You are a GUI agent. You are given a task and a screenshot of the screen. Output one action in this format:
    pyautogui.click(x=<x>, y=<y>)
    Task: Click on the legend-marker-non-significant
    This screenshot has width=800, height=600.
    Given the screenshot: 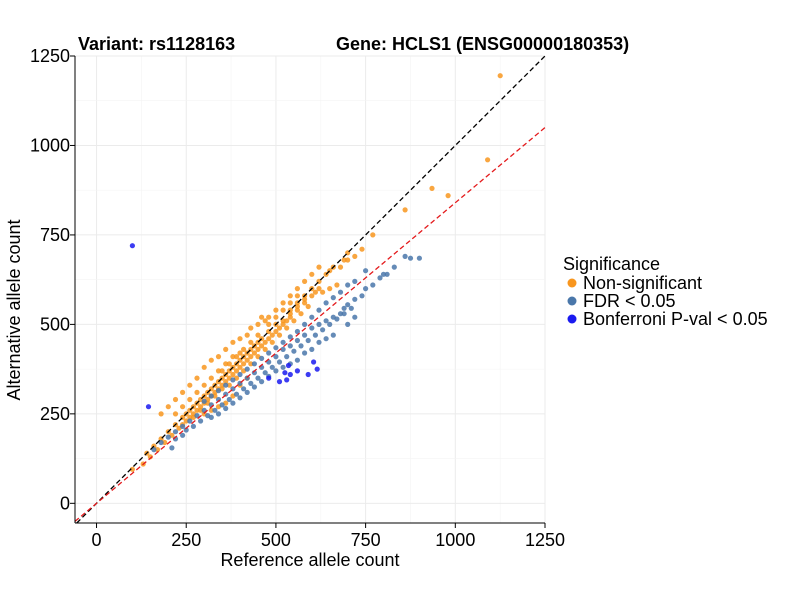 What is the action you would take?
    pyautogui.click(x=572, y=283)
    